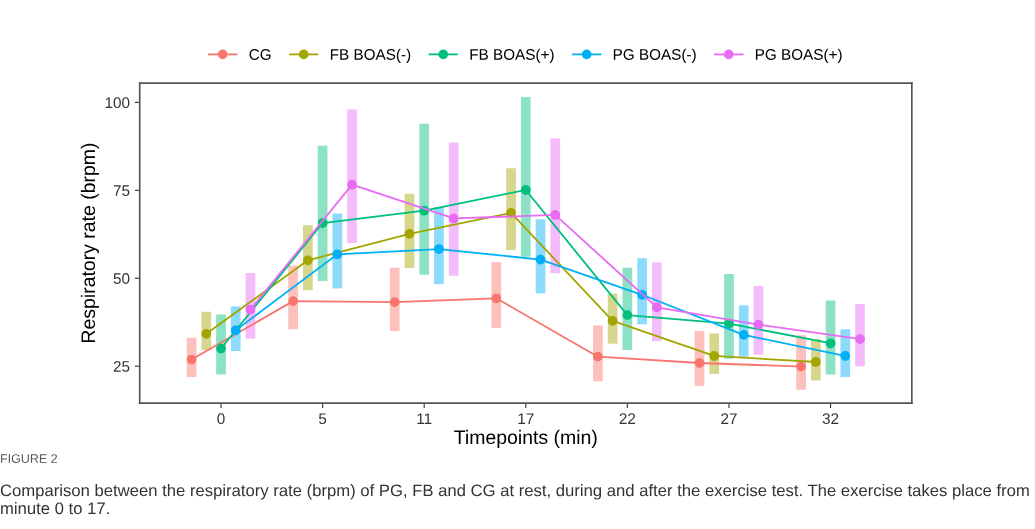  What do you see at coordinates (729, 418) in the screenshot?
I see `x-tick-label: 27` at bounding box center [729, 418].